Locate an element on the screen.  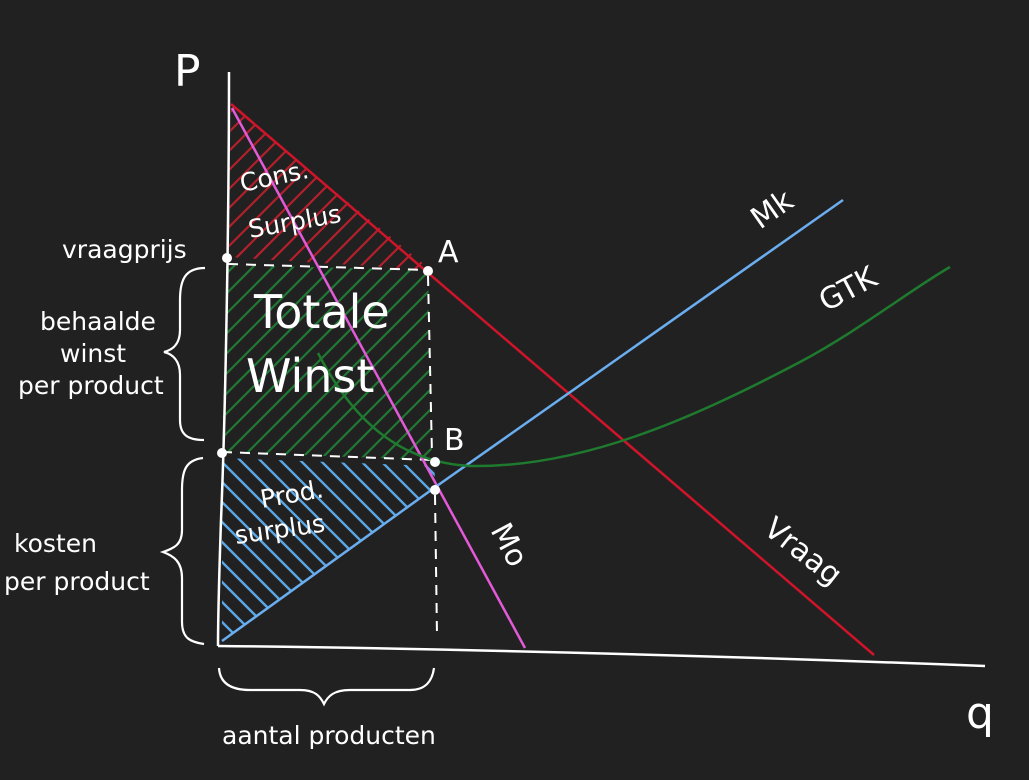
x-axis is located at coordinates (601, 656).